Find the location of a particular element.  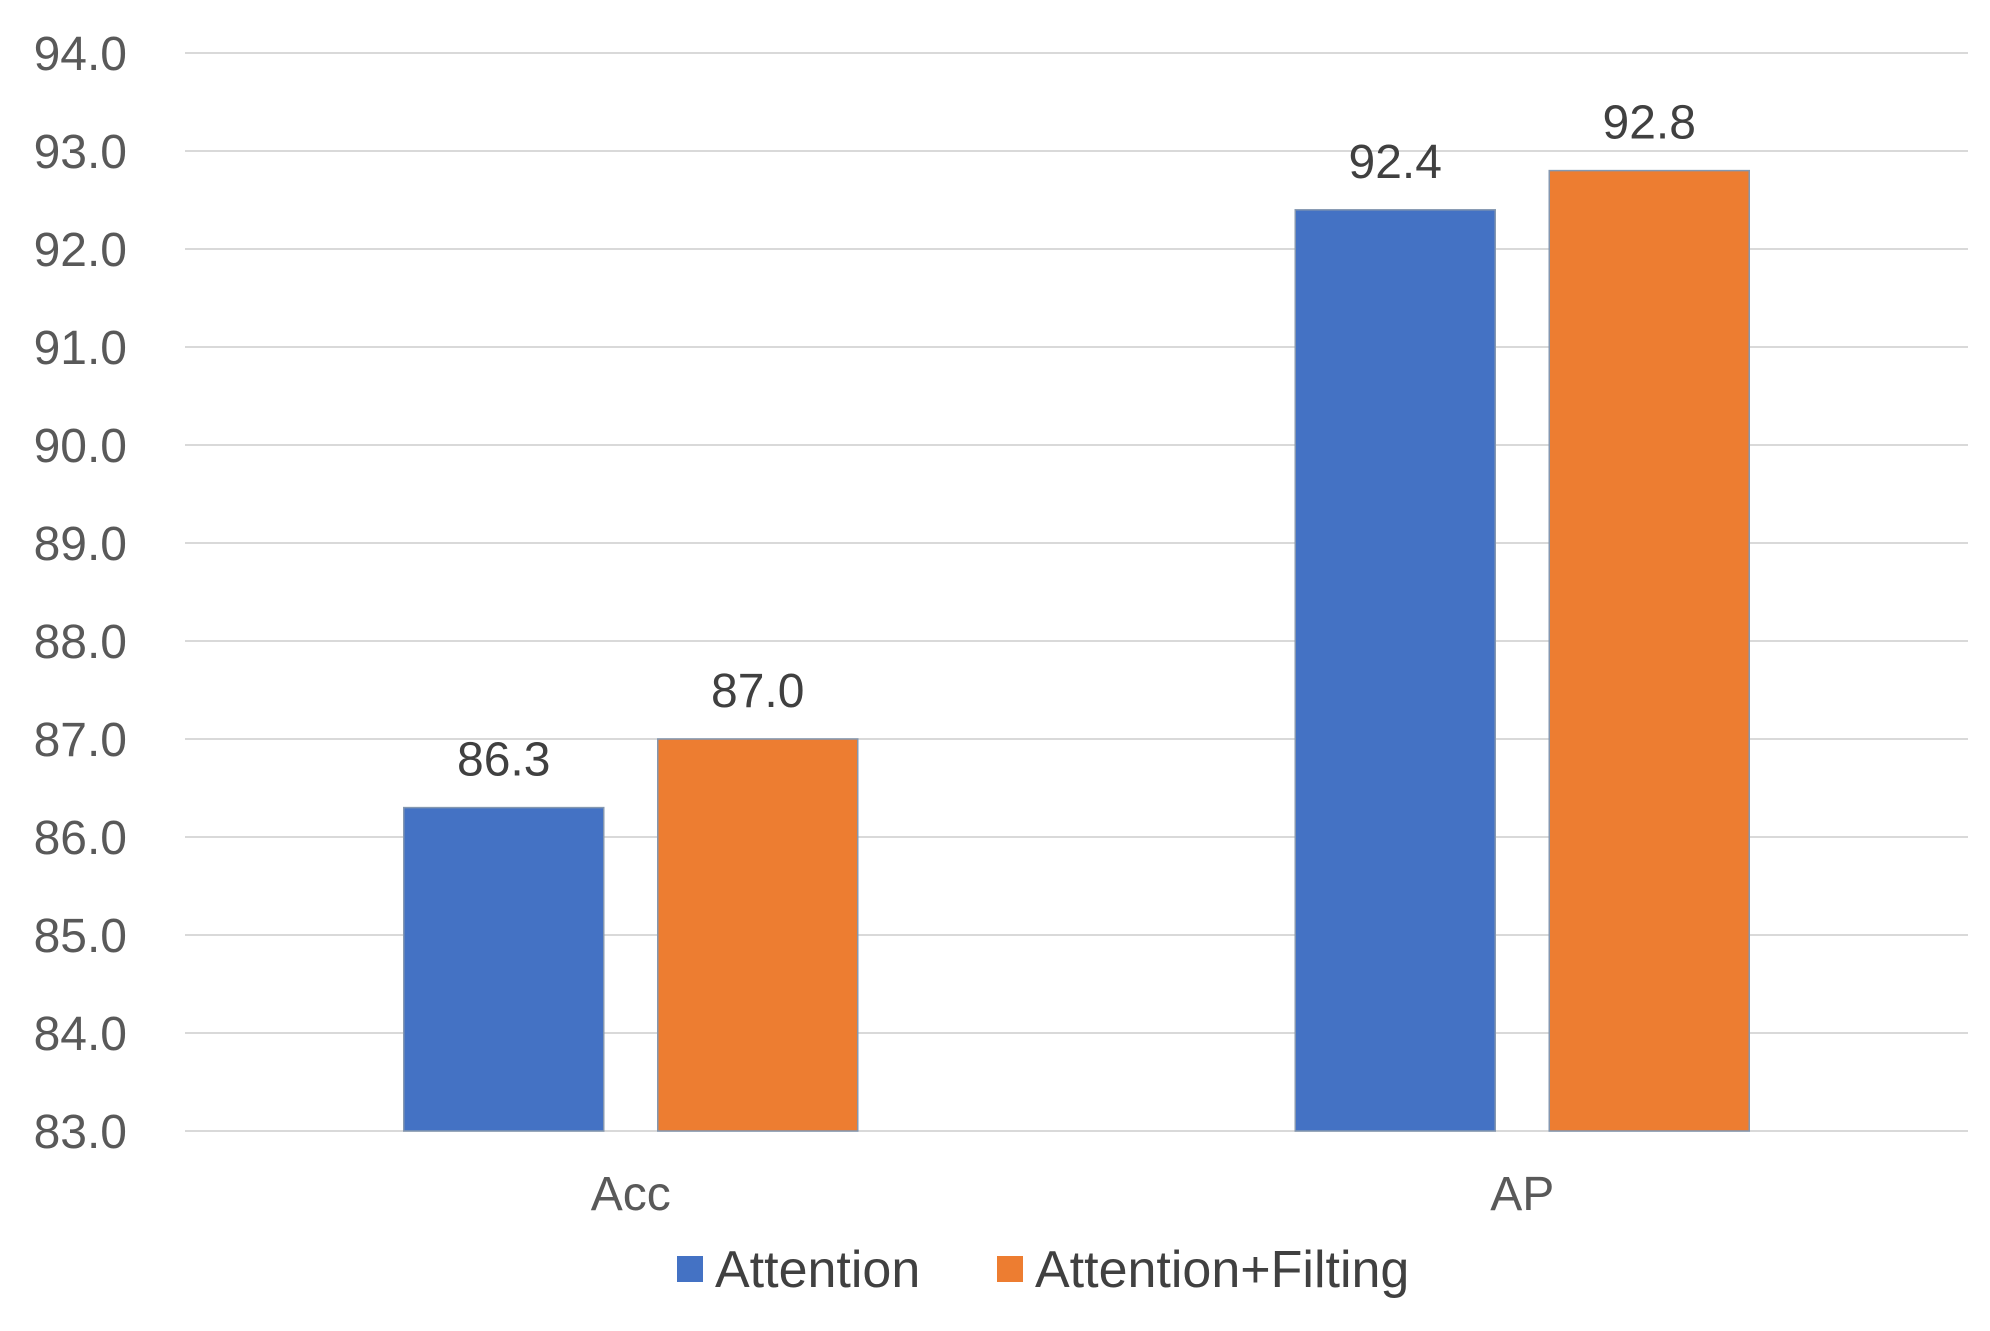

bar-attention-filting-acc is located at coordinates (758, 935).